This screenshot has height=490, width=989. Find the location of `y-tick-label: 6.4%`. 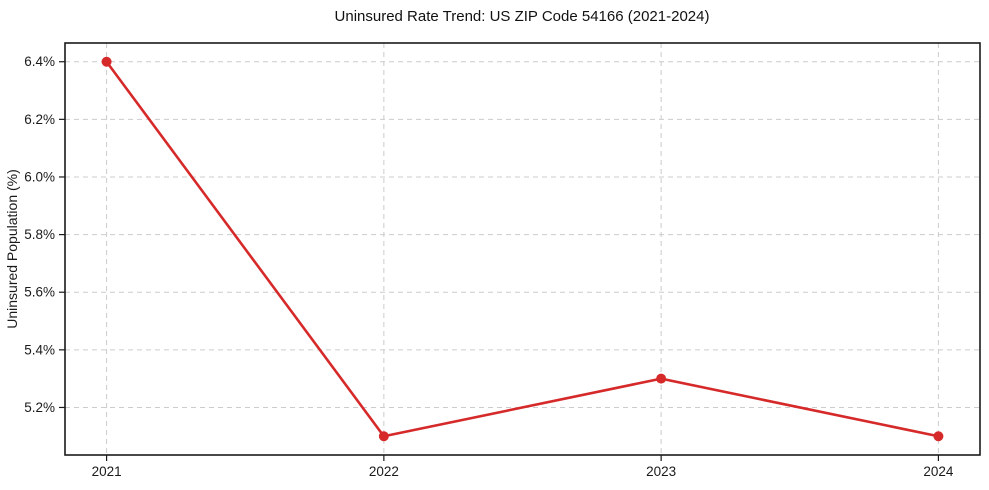

y-tick-label: 6.4% is located at coordinates (39, 61).